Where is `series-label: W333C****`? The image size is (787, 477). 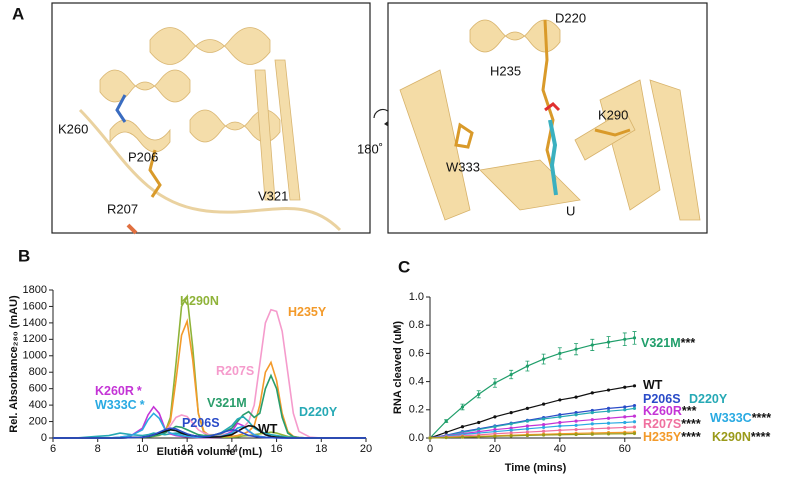
series-label: W333C**** is located at coordinates (740, 418).